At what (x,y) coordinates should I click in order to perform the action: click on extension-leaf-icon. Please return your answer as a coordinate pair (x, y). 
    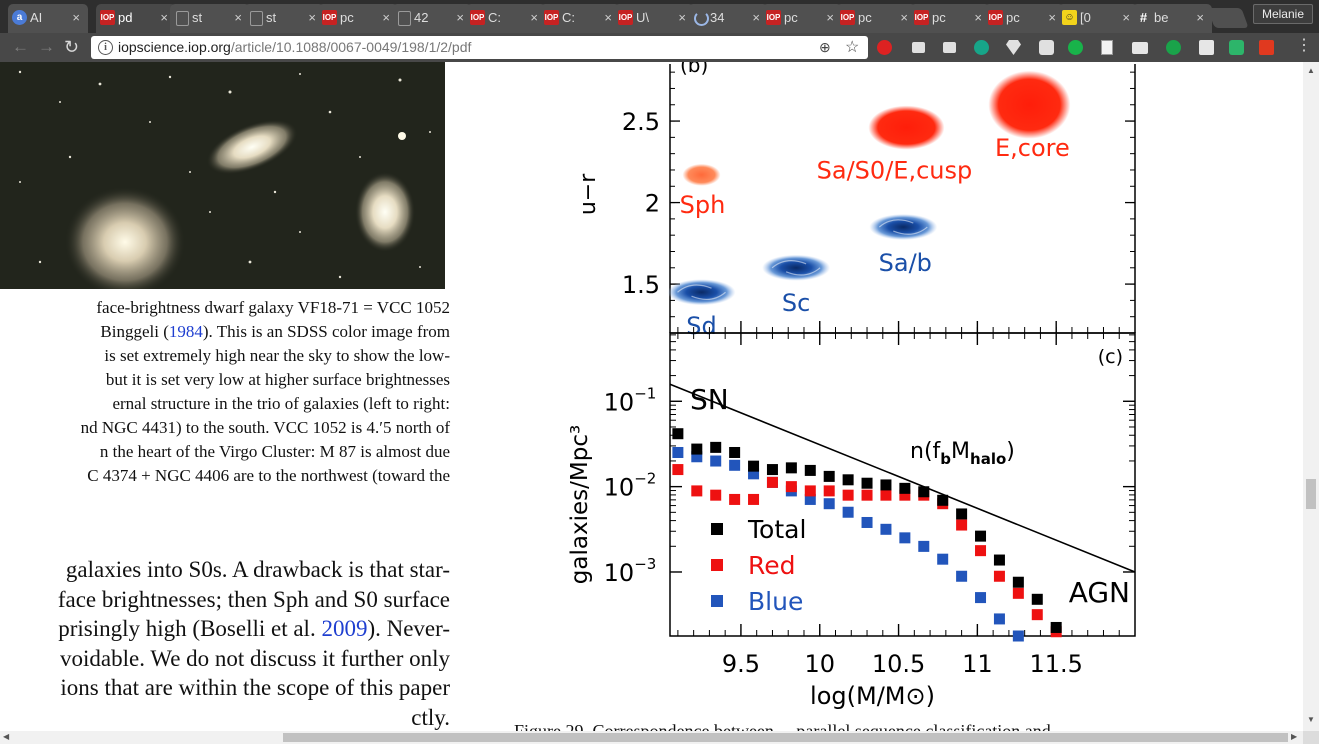
    Looking at the image, I should click on (1173, 47).